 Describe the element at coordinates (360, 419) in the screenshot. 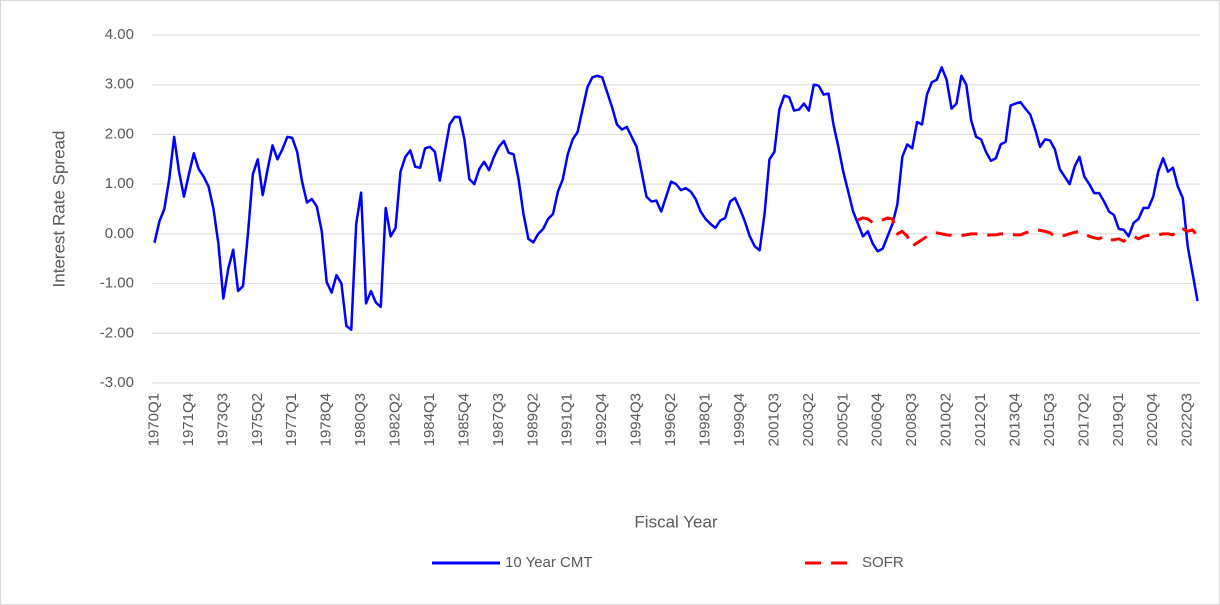

I see `x-tick-label: 1980Q3` at that location.